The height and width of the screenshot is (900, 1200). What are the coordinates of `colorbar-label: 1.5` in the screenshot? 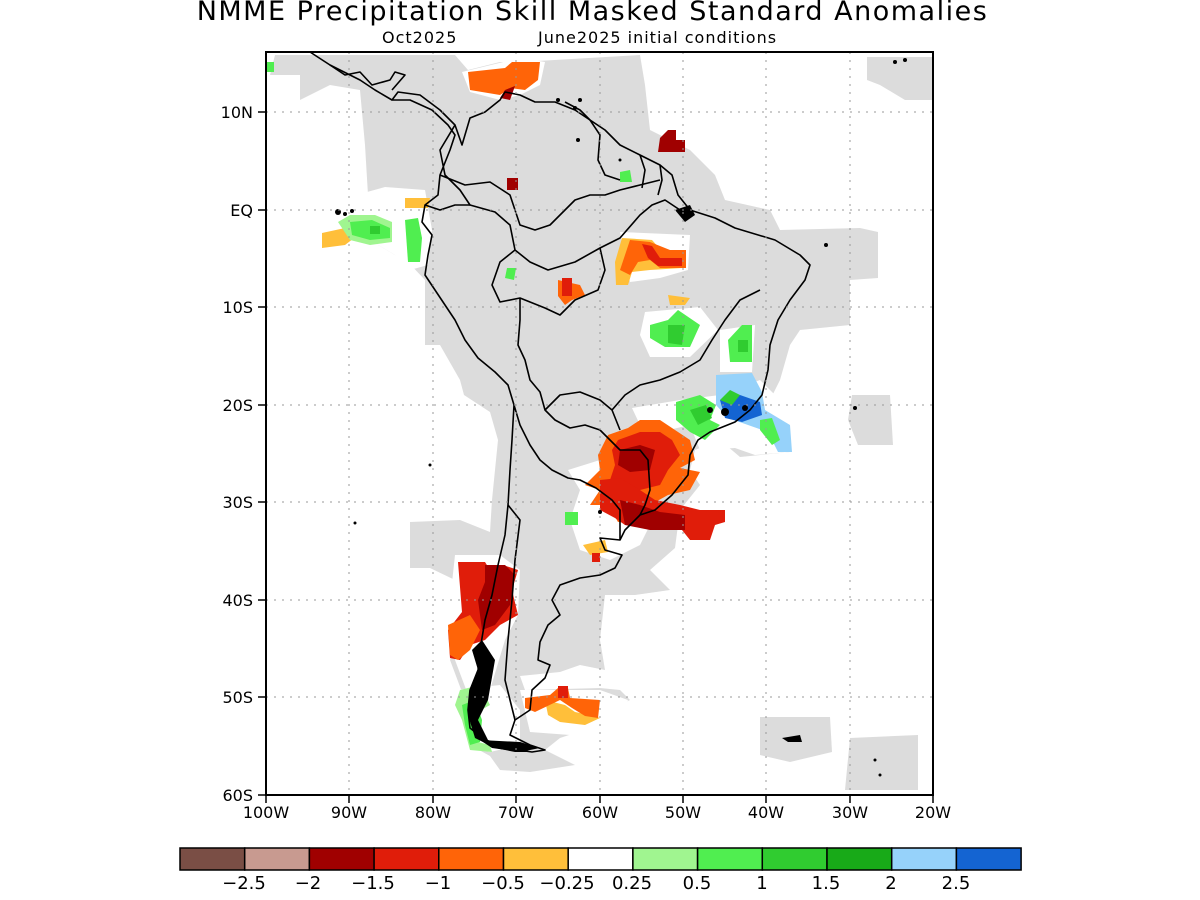 It's located at (826, 883).